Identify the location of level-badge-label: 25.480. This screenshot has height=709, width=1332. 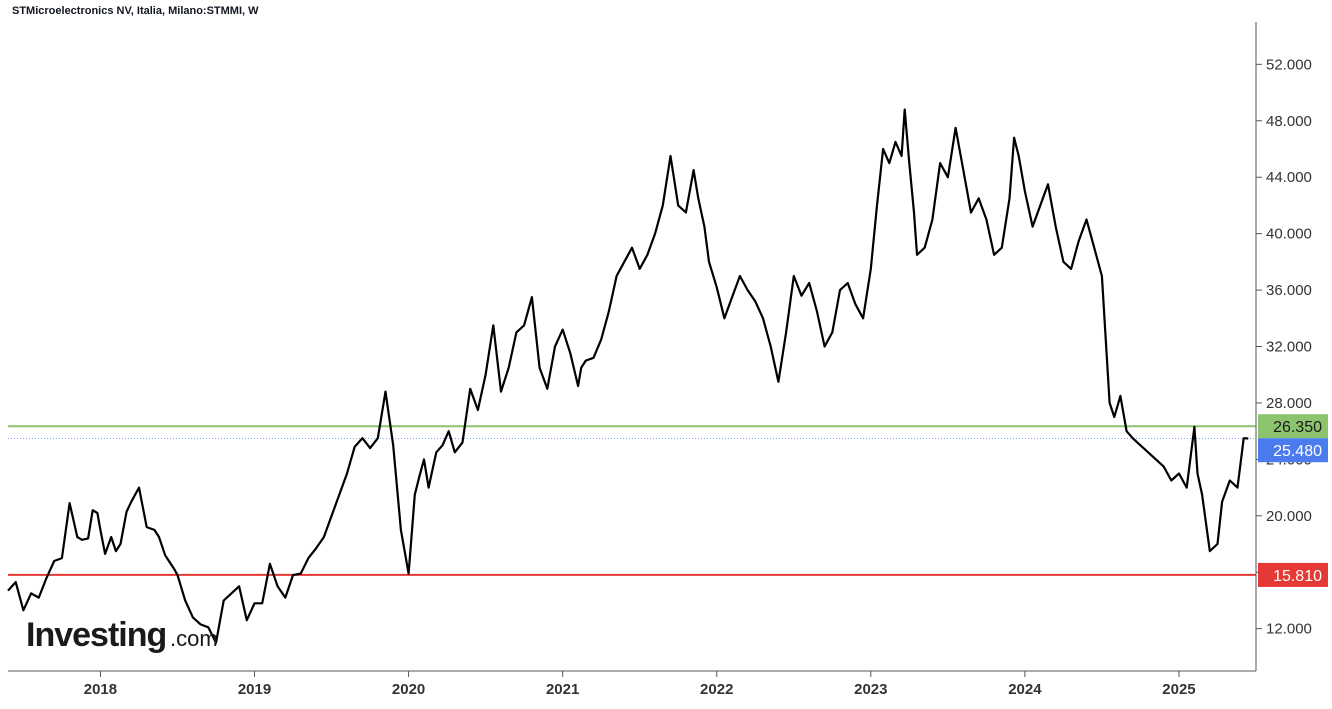
(1297, 451).